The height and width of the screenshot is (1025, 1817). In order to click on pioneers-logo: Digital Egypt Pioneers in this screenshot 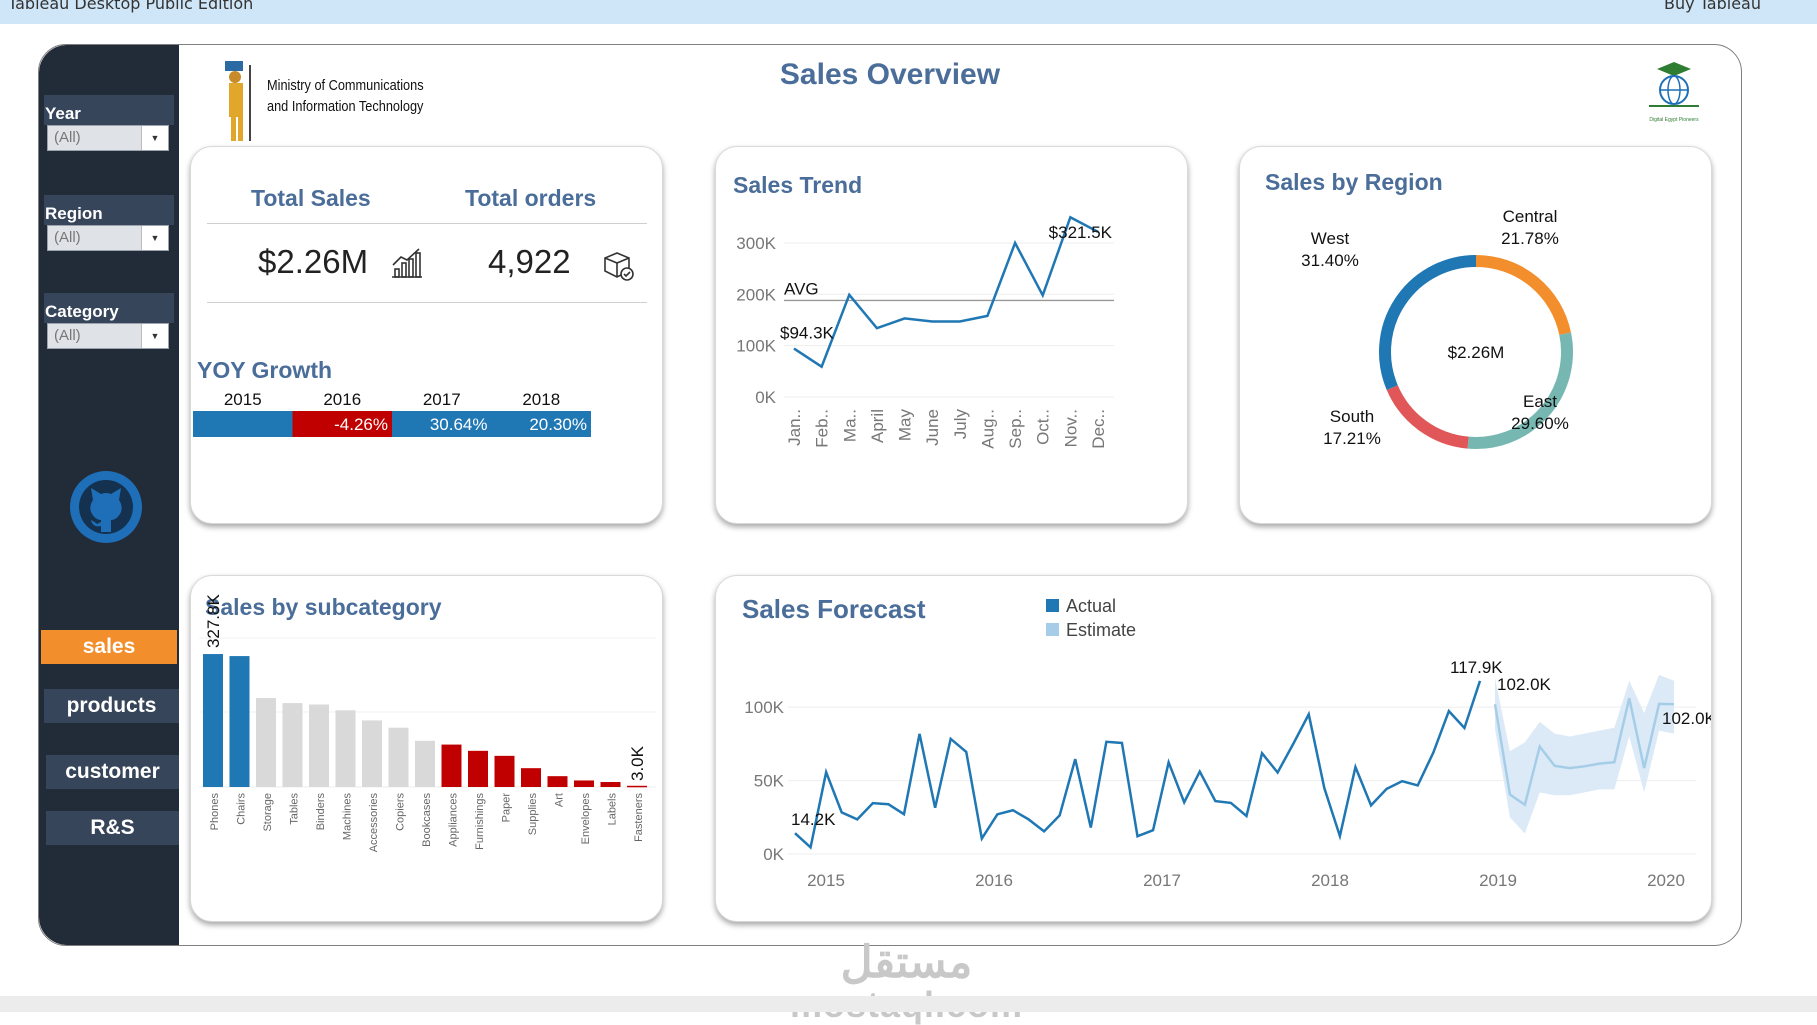, I will do `click(1674, 90)`.